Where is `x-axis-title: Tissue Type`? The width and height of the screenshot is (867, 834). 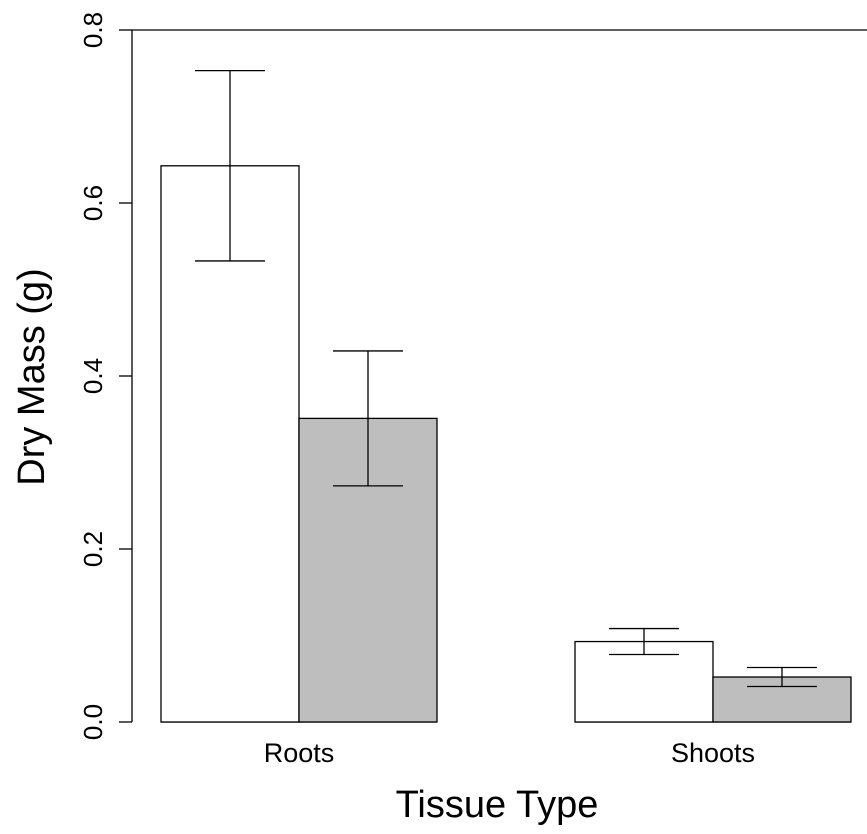 x-axis-title: Tissue Type is located at coordinates (497, 805).